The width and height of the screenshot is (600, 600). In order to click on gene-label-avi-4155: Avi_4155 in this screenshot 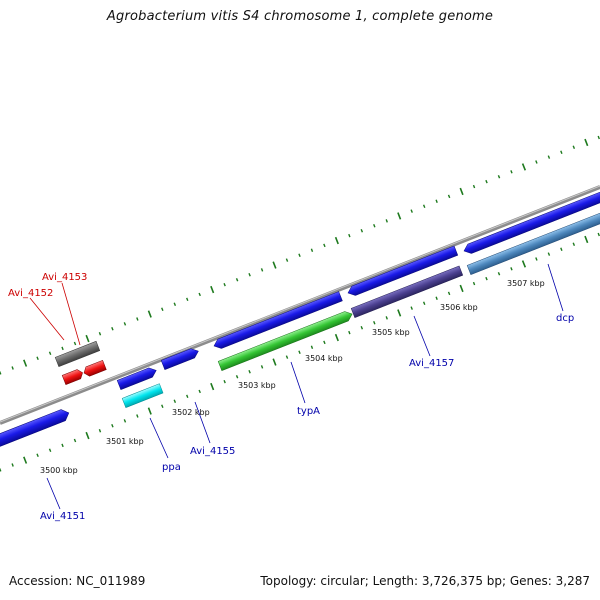, I will do `click(212, 451)`.